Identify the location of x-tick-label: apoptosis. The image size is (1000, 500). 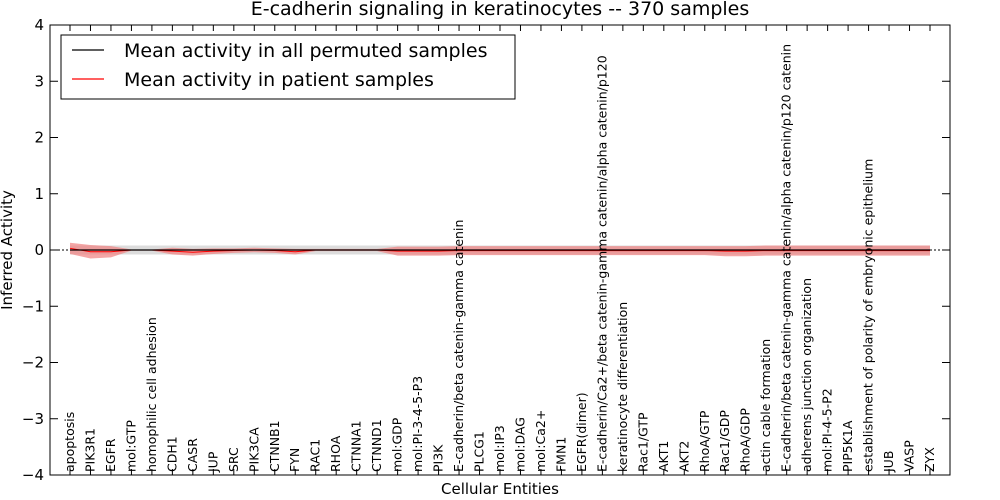
(69, 442).